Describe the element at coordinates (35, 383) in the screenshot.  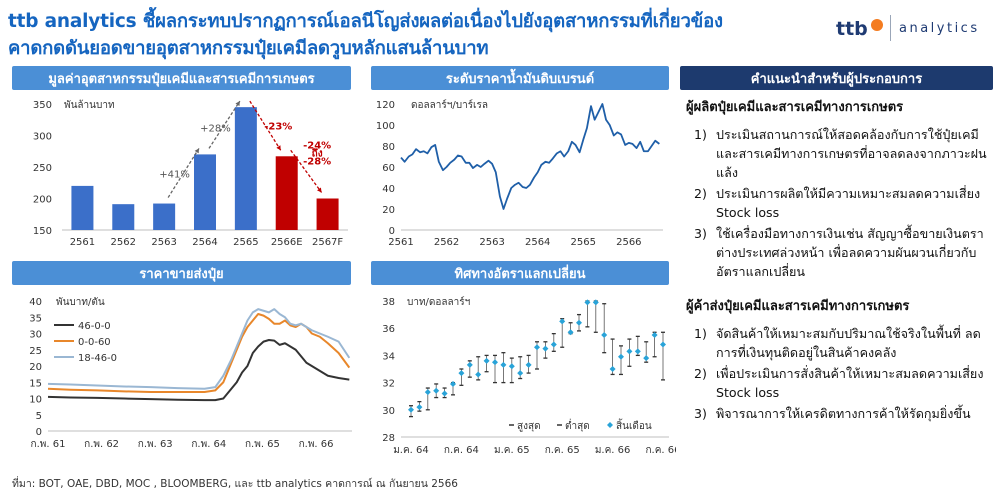
I see `y-tick-label: 15` at that location.